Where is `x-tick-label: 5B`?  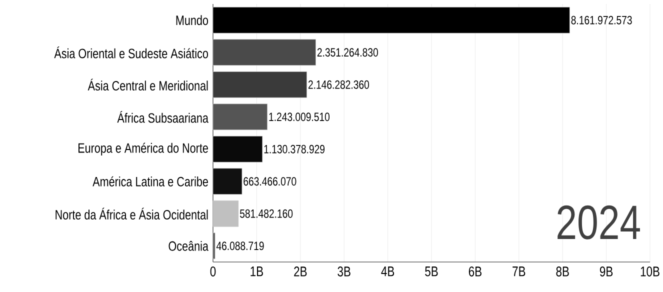 x-tick-label: 5B is located at coordinates (431, 271).